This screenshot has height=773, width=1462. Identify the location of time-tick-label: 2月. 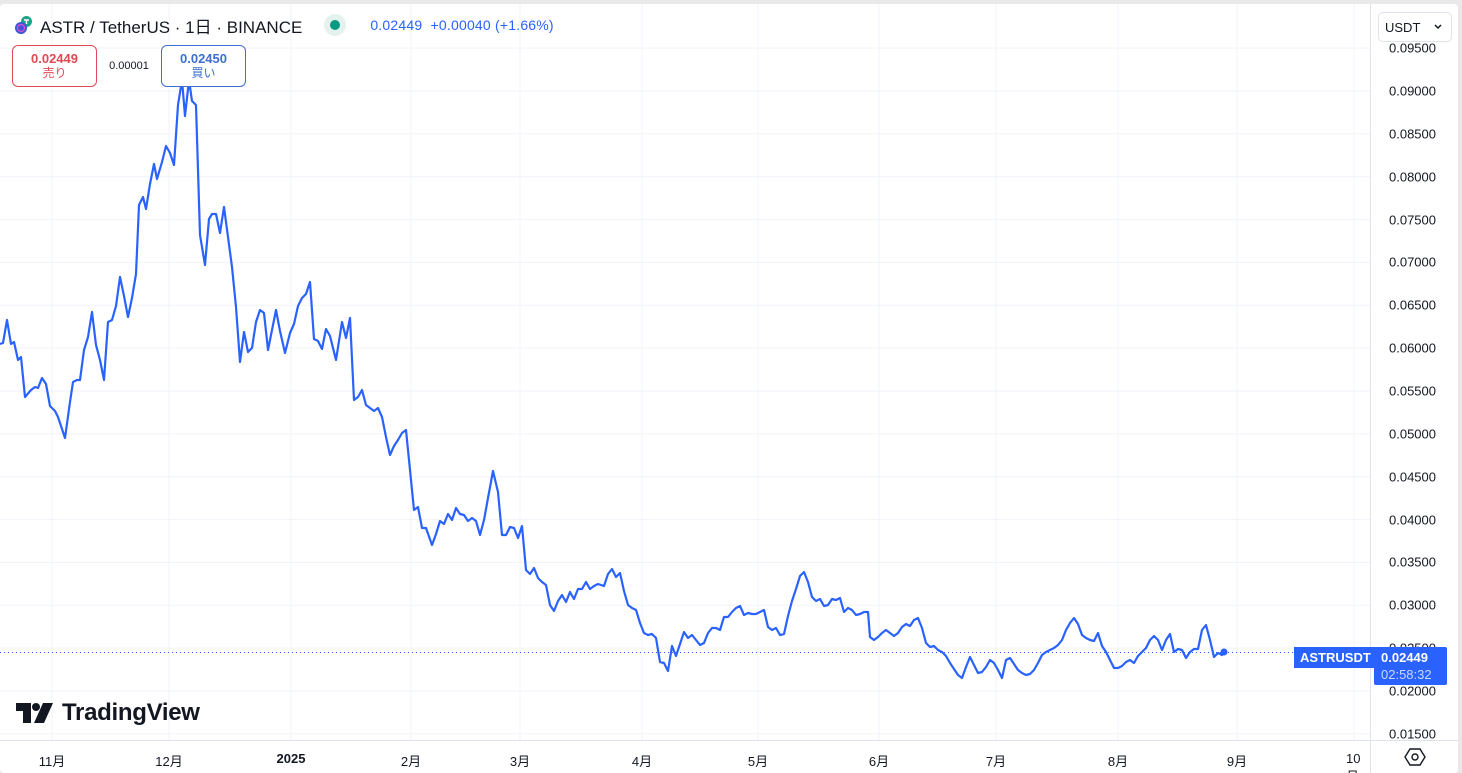
(411, 761).